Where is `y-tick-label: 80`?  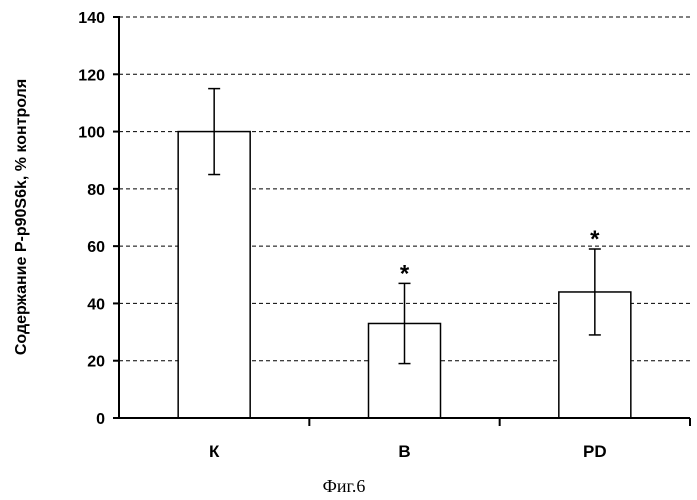
y-tick-label: 80 is located at coordinates (96, 190).